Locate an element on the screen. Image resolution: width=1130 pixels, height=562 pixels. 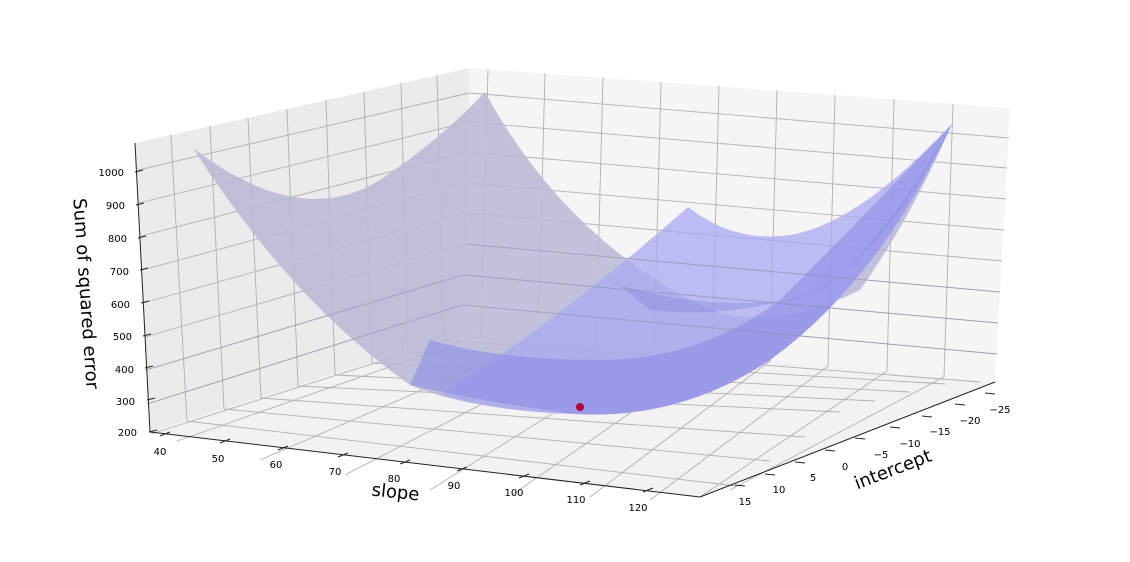
z-axis-ticks is located at coordinates (146, 301).